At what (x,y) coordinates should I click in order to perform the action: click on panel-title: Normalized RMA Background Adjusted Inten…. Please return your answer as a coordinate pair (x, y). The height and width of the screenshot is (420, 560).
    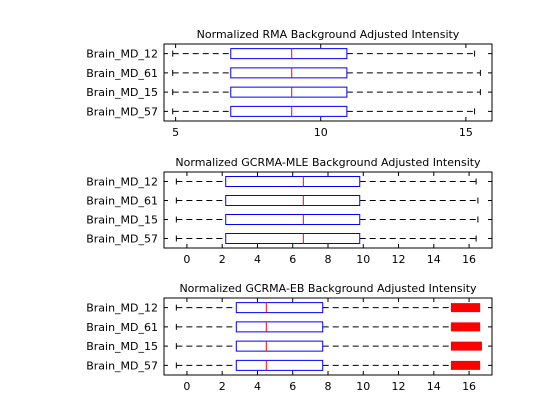
    Looking at the image, I should click on (328, 34).